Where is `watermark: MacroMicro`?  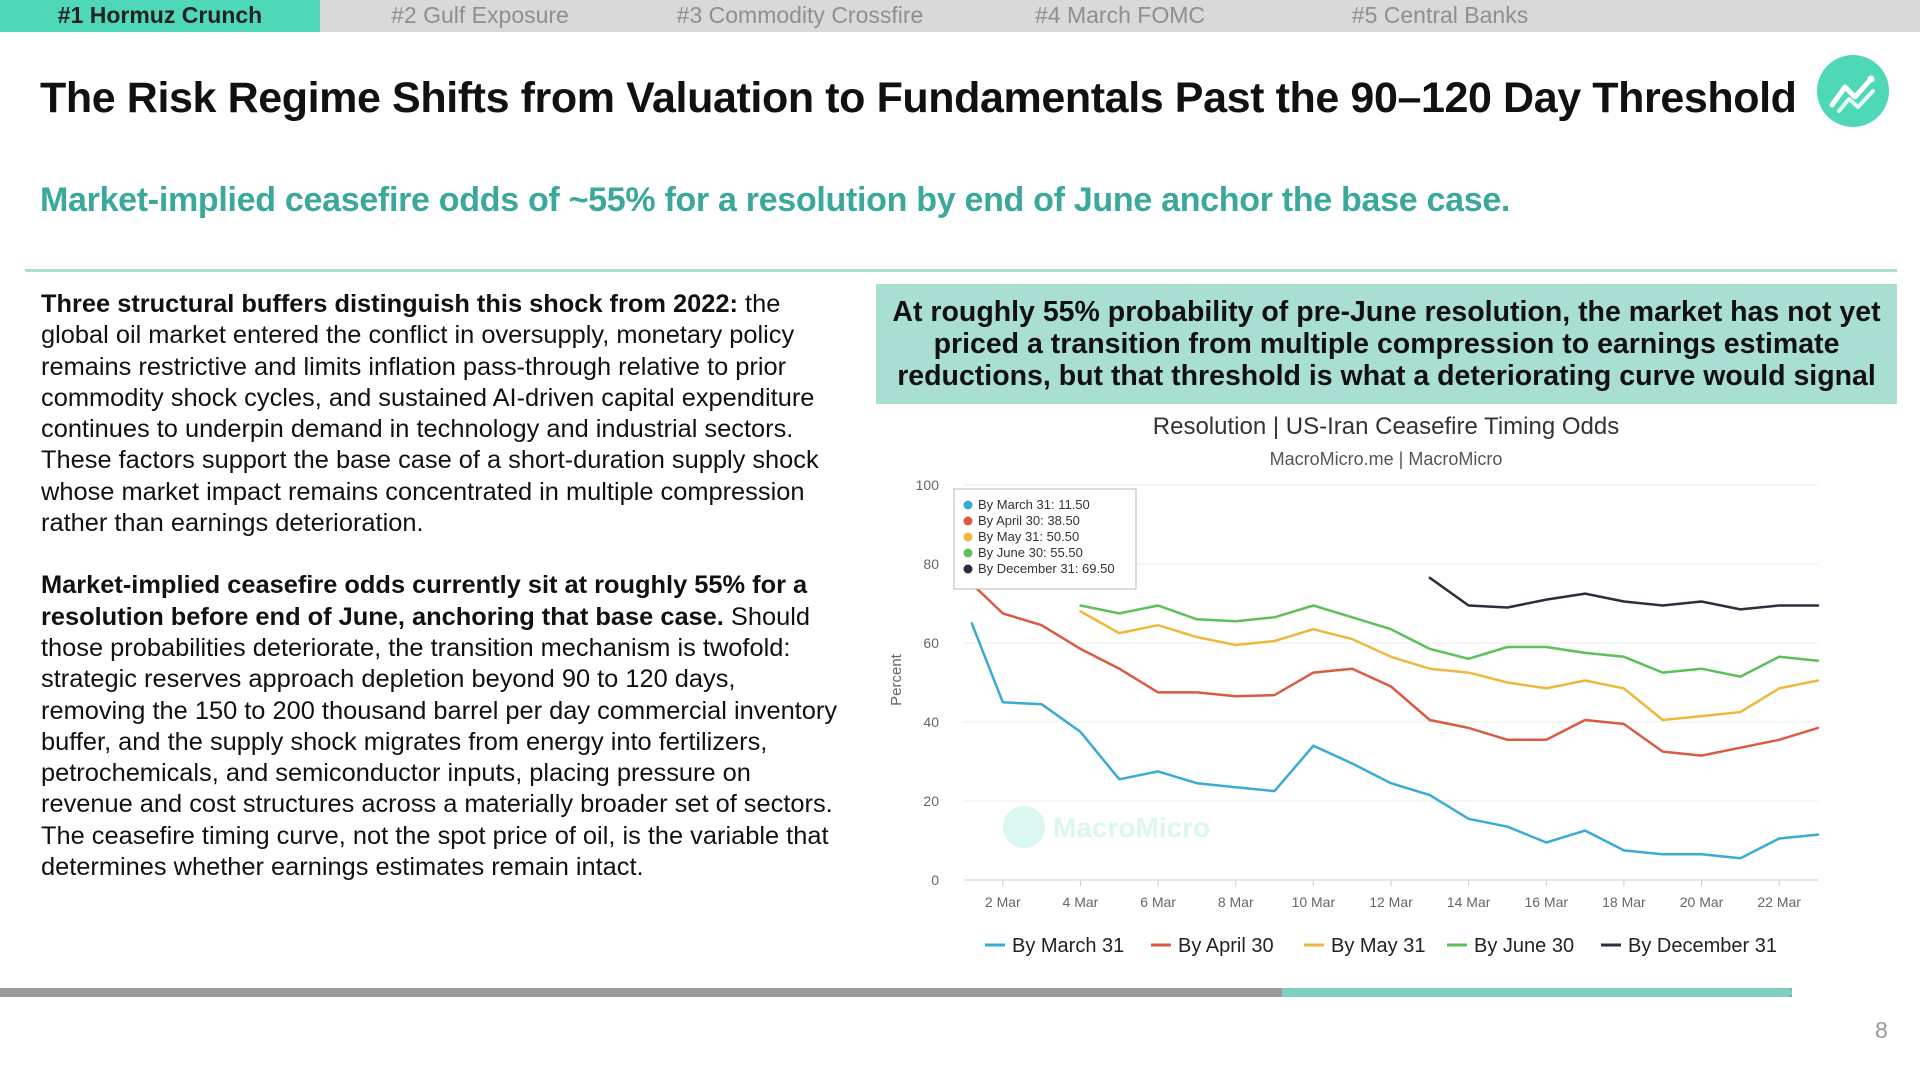 watermark: MacroMicro is located at coordinates (1106, 827).